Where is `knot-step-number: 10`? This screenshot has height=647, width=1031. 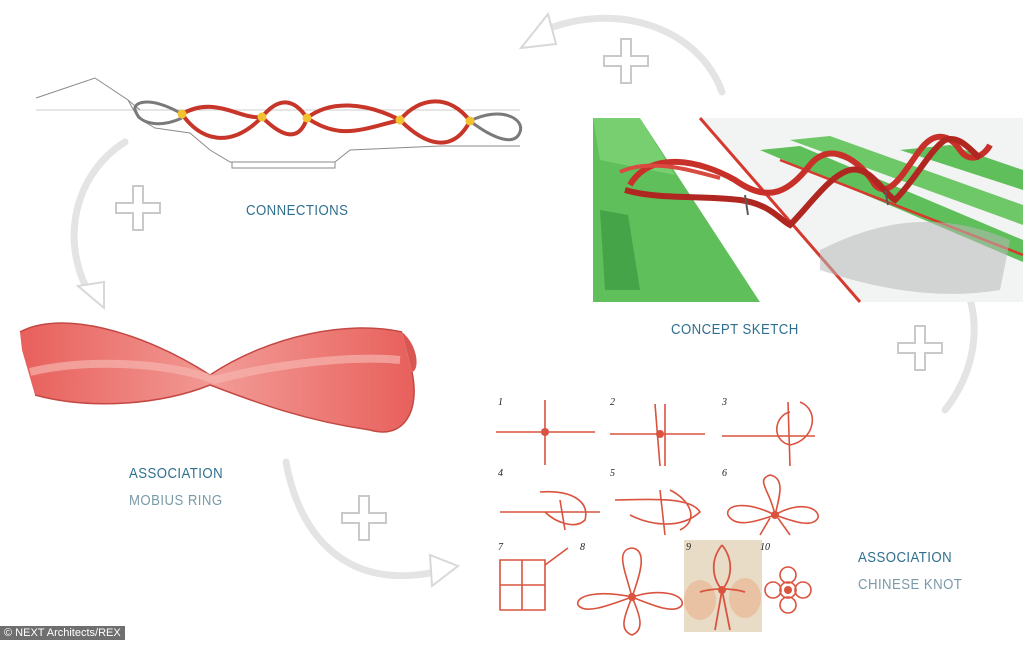
knot-step-number: 10 is located at coordinates (765, 547).